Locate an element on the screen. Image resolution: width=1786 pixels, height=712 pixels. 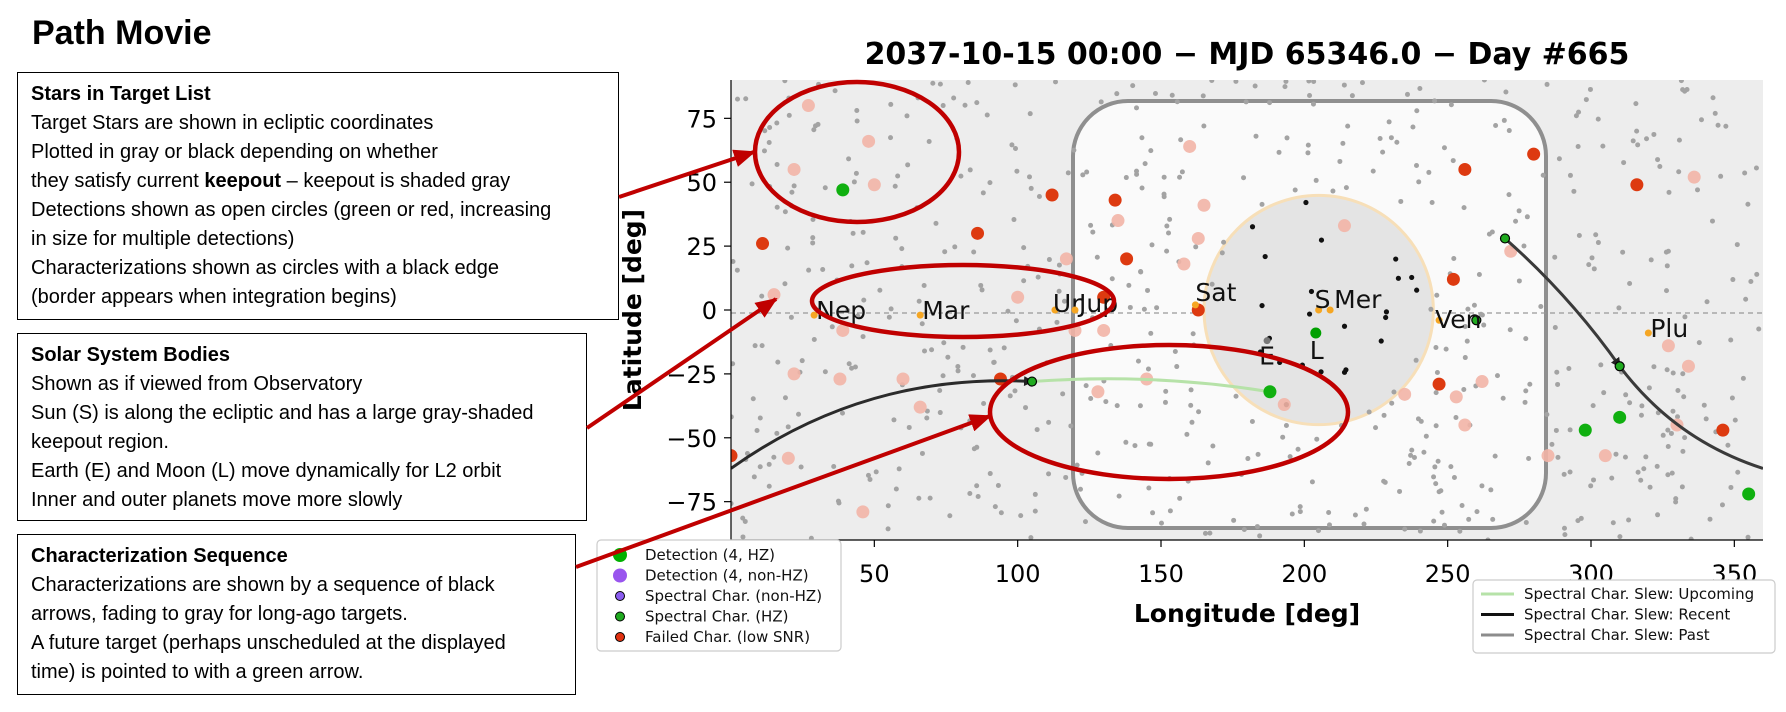
characterized-star-marker is located at coordinates (1476, 320).